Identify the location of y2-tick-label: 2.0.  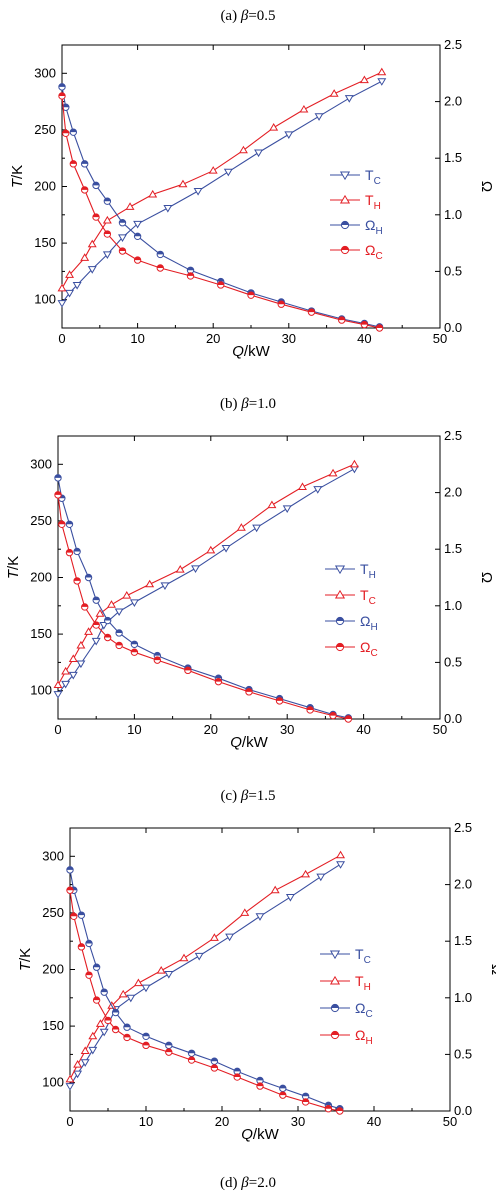
(453, 101).